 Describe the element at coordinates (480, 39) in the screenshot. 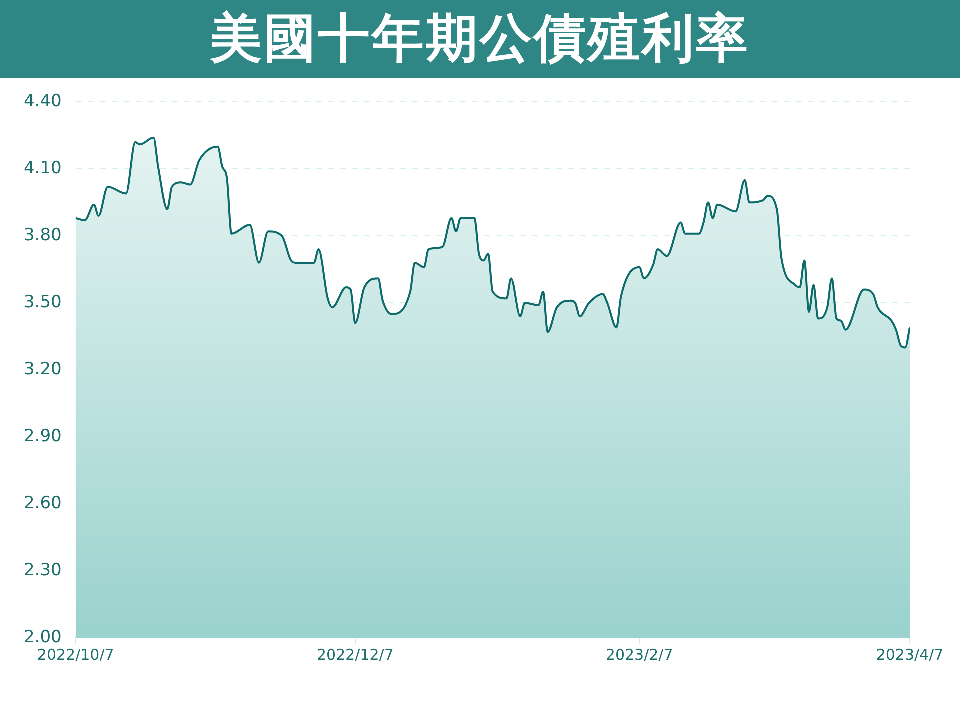

I see `chart-title: 美國十年期公債殖利率` at that location.